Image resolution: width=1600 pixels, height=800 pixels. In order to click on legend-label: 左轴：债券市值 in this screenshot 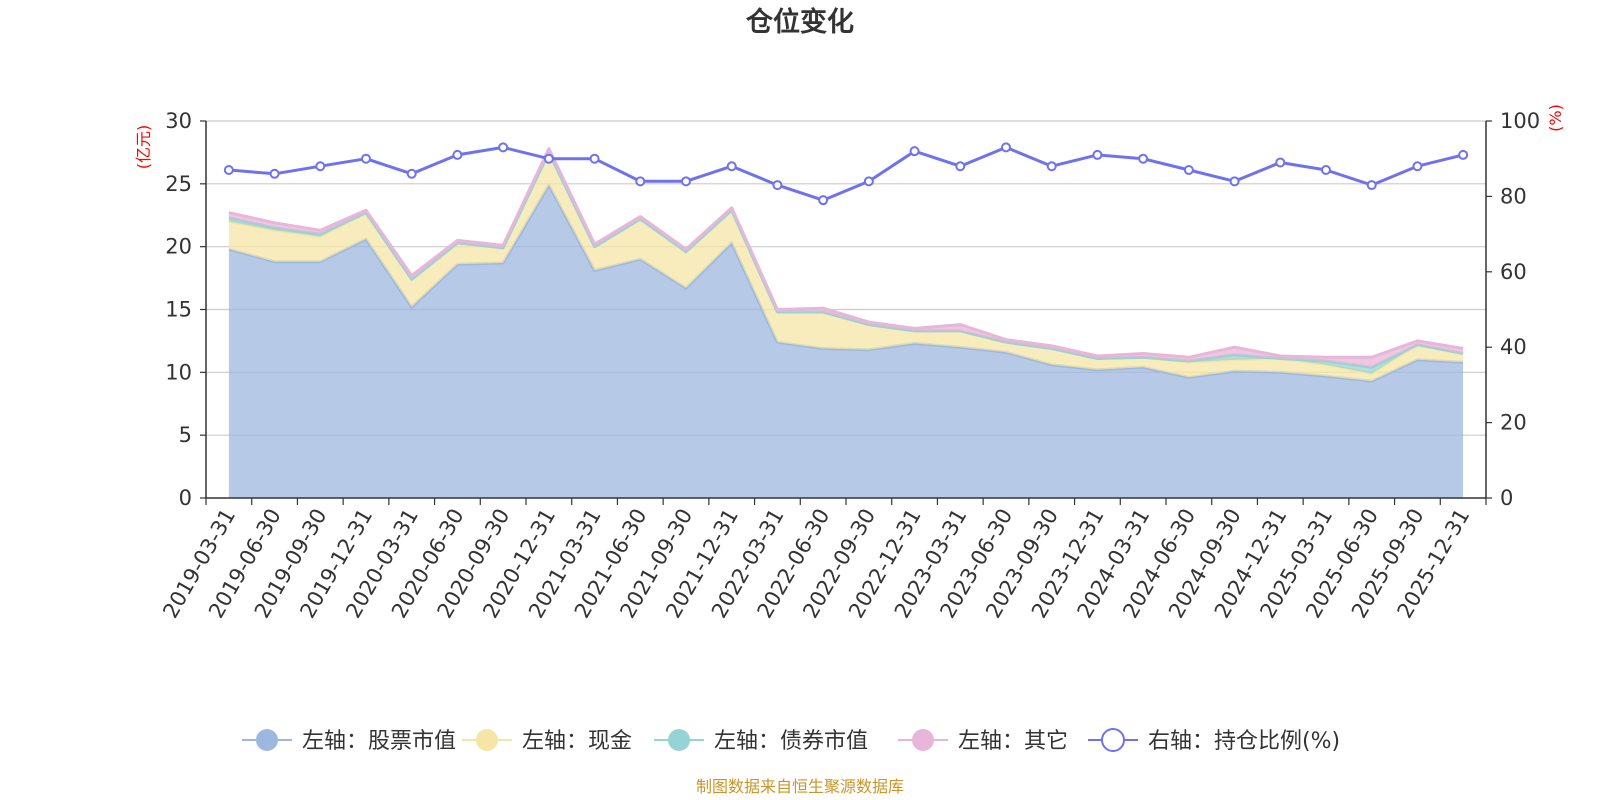, I will do `click(791, 741)`.